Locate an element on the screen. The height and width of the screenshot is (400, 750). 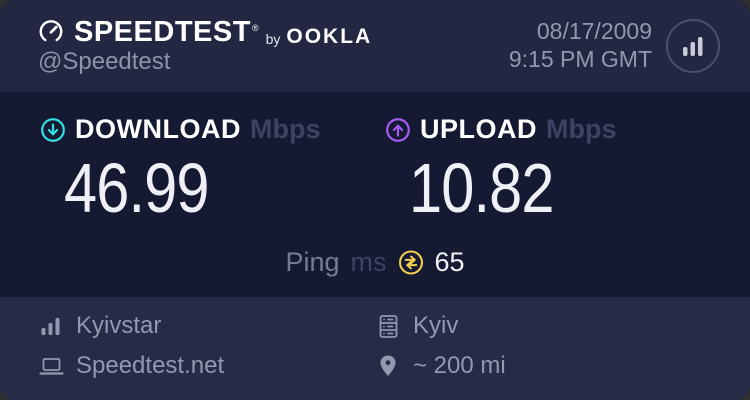
download-value: 46.99 is located at coordinates (136, 188).